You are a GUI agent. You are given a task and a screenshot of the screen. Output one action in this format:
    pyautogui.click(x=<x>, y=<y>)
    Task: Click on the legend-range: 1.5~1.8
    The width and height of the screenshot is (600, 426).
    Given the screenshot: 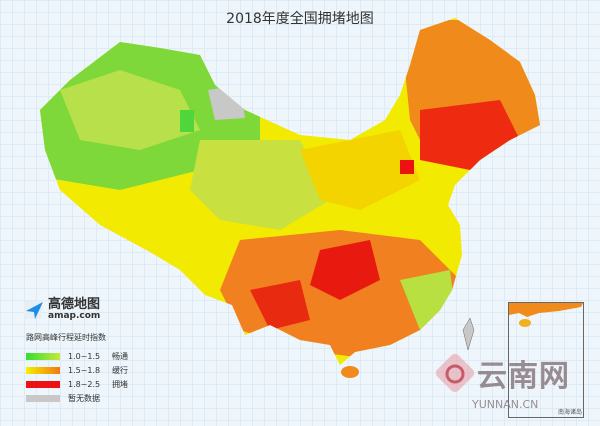 What is the action you would take?
    pyautogui.click(x=84, y=370)
    